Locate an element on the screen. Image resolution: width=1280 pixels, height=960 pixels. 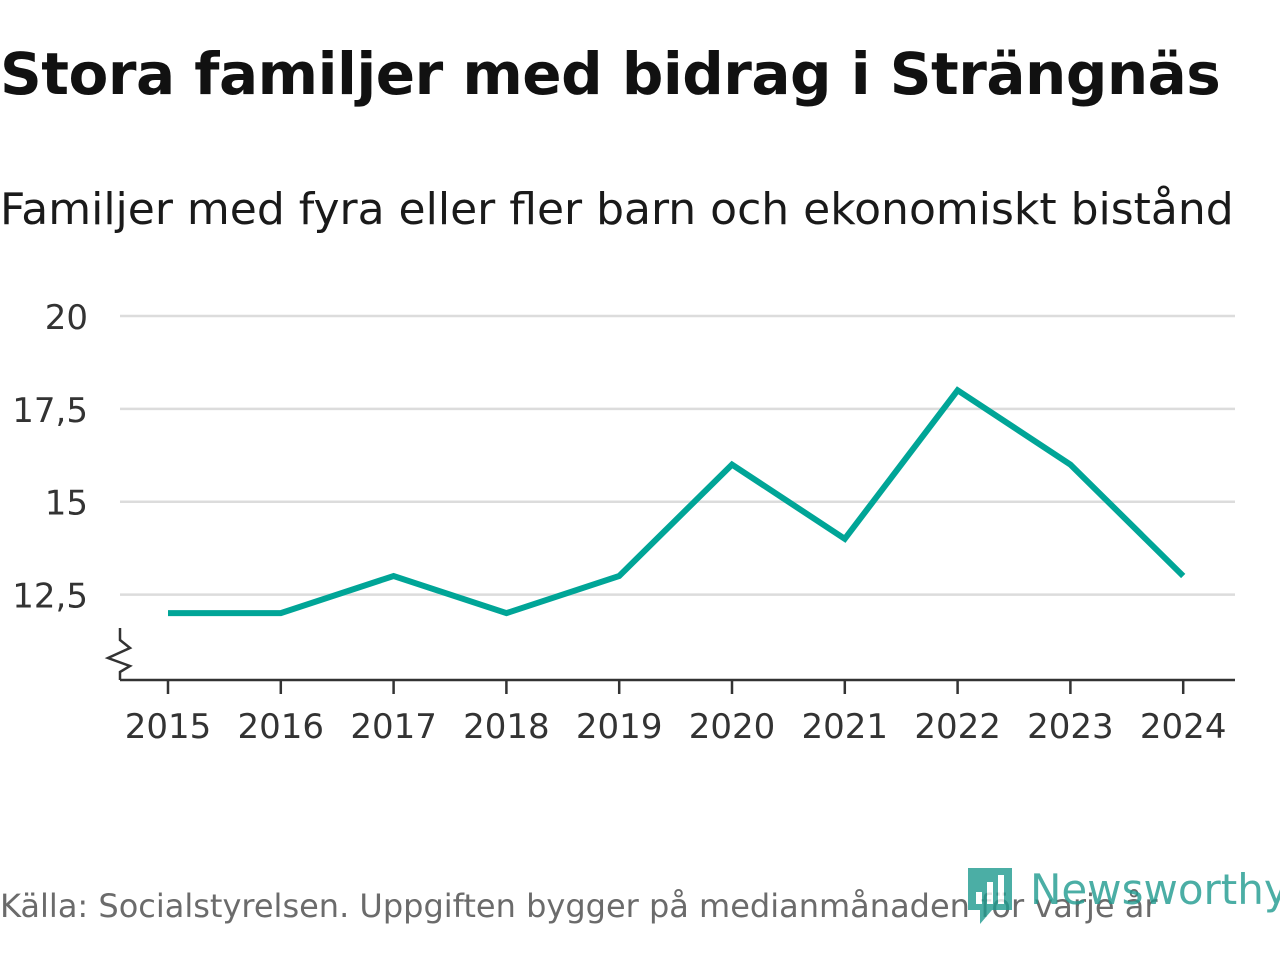
x-tick-label: 2021 is located at coordinates (845, 727).